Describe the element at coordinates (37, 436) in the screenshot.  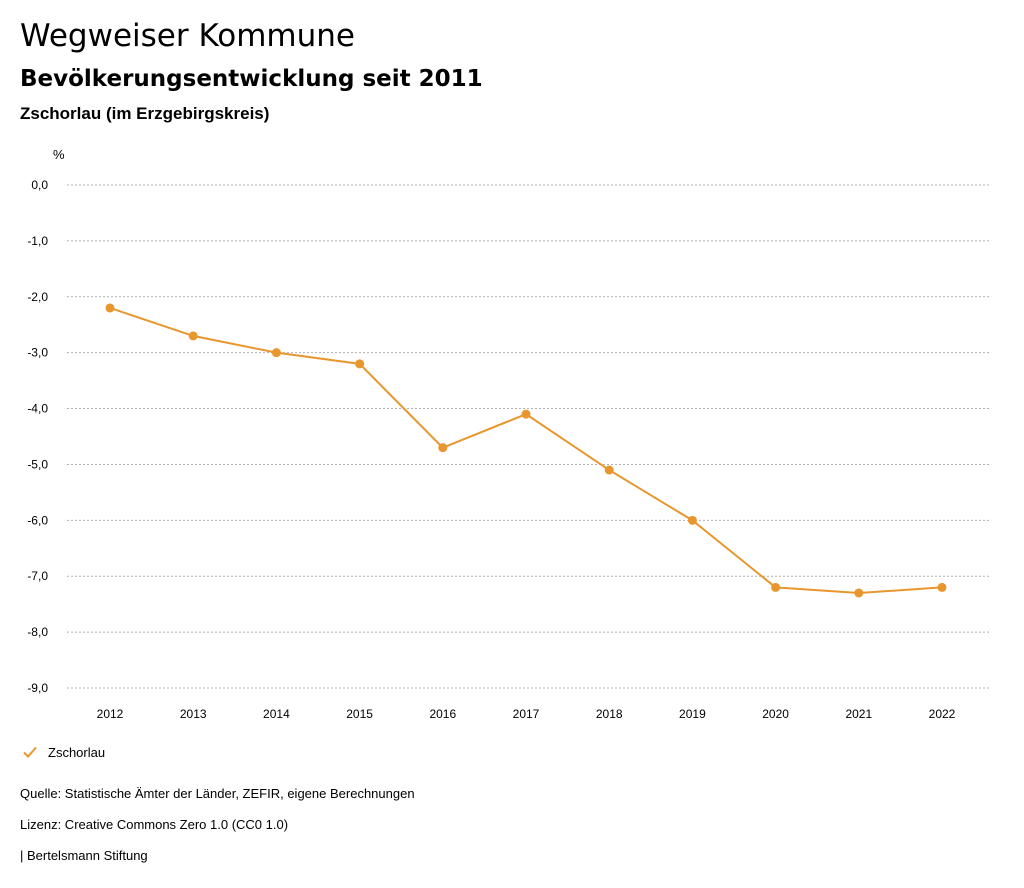
I see `y-axis-ticks: 0,0 -1,0 -2,0 -3,0 -4,0 -5,0 -6,0 -7,0 -8,0 -9,0` at that location.